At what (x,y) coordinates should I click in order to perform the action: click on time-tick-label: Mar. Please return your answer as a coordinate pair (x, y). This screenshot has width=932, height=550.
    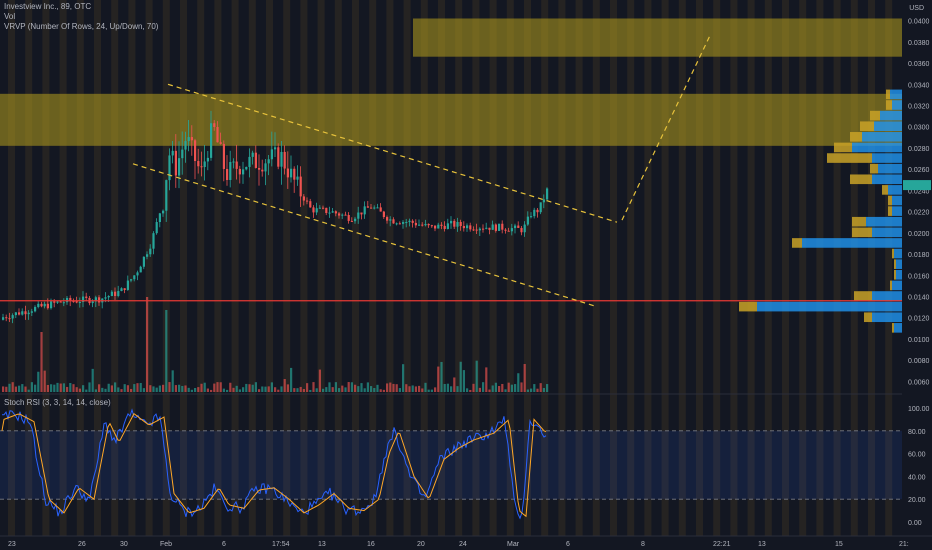
    Looking at the image, I should click on (513, 544).